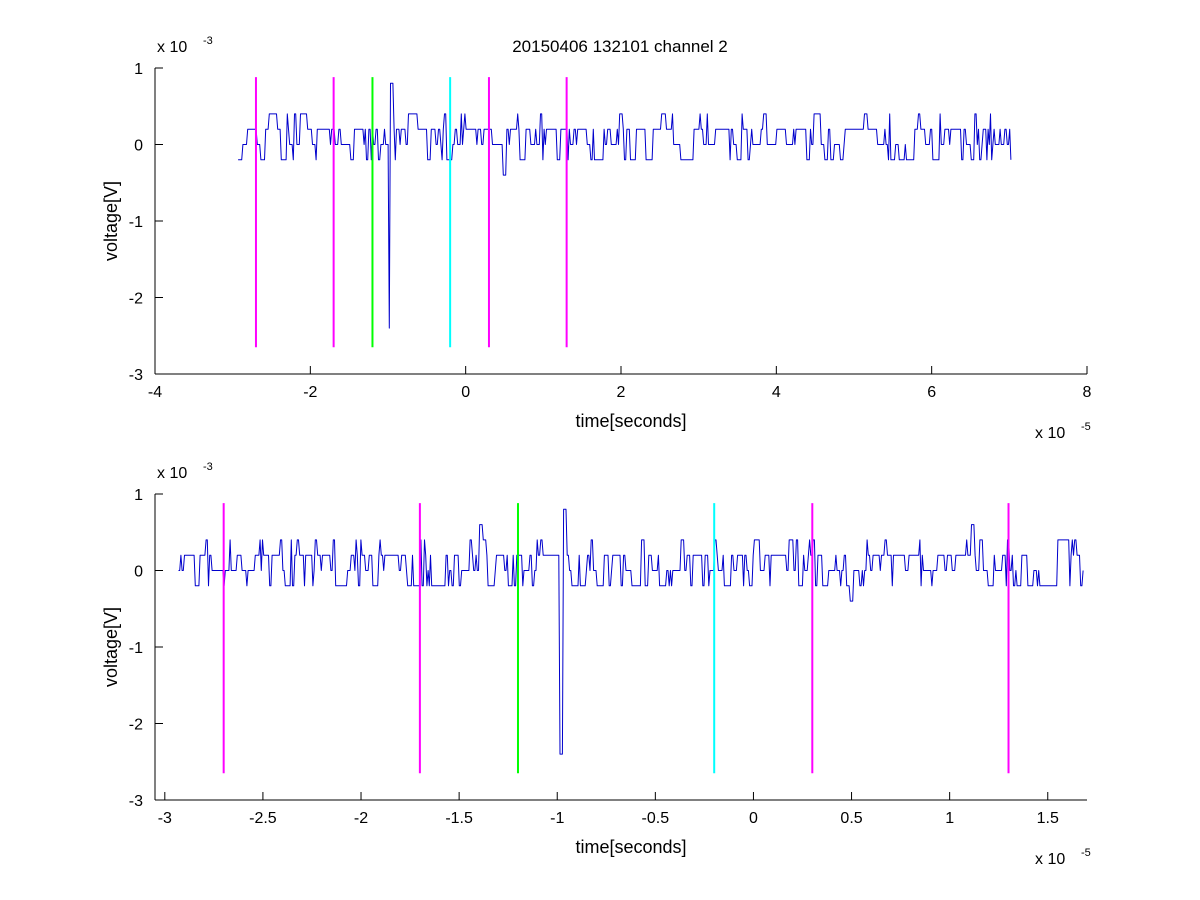 The height and width of the screenshot is (900, 1200). I want to click on x-tick-label: 4, so click(776, 392).